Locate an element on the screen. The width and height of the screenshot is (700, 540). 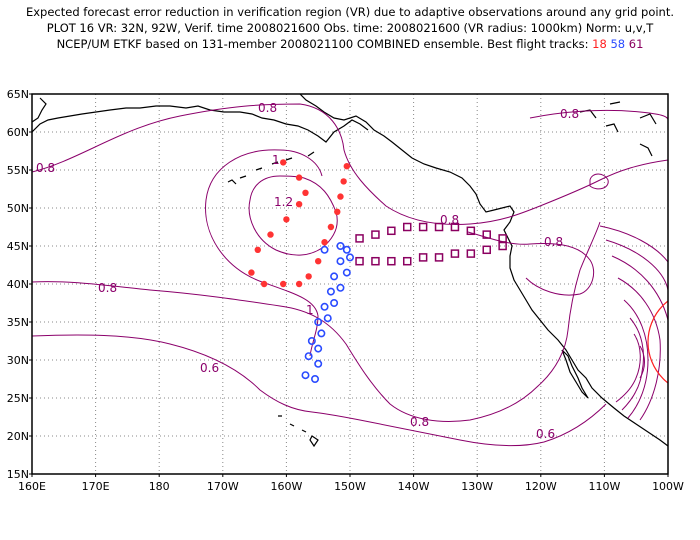
longitude-tick-label: 180 is located at coordinates (159, 486).